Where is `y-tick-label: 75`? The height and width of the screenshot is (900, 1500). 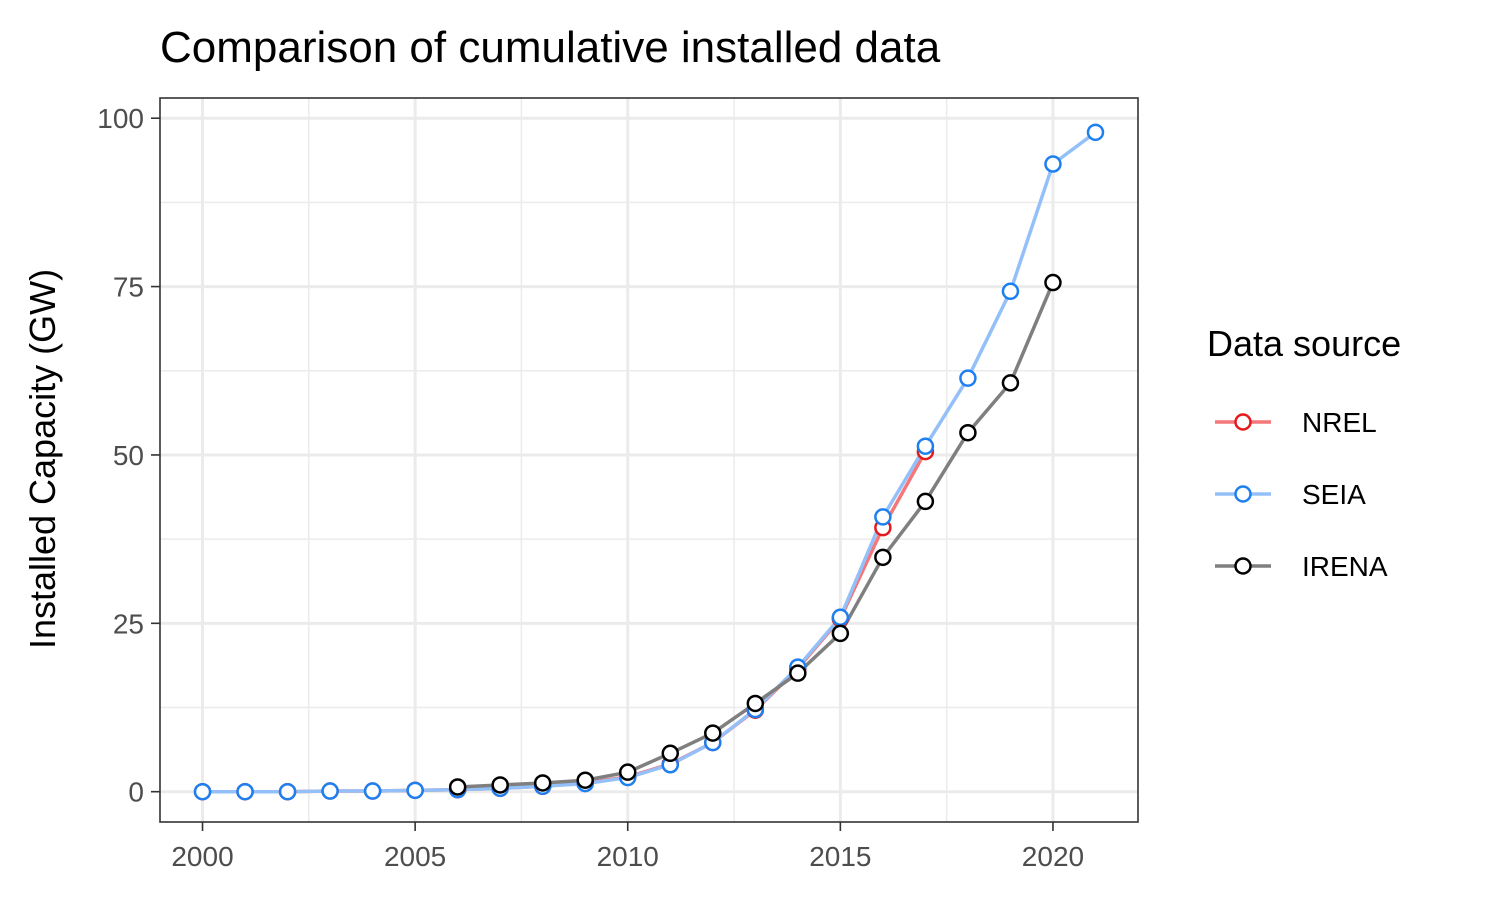 y-tick-label: 75 is located at coordinates (128, 287).